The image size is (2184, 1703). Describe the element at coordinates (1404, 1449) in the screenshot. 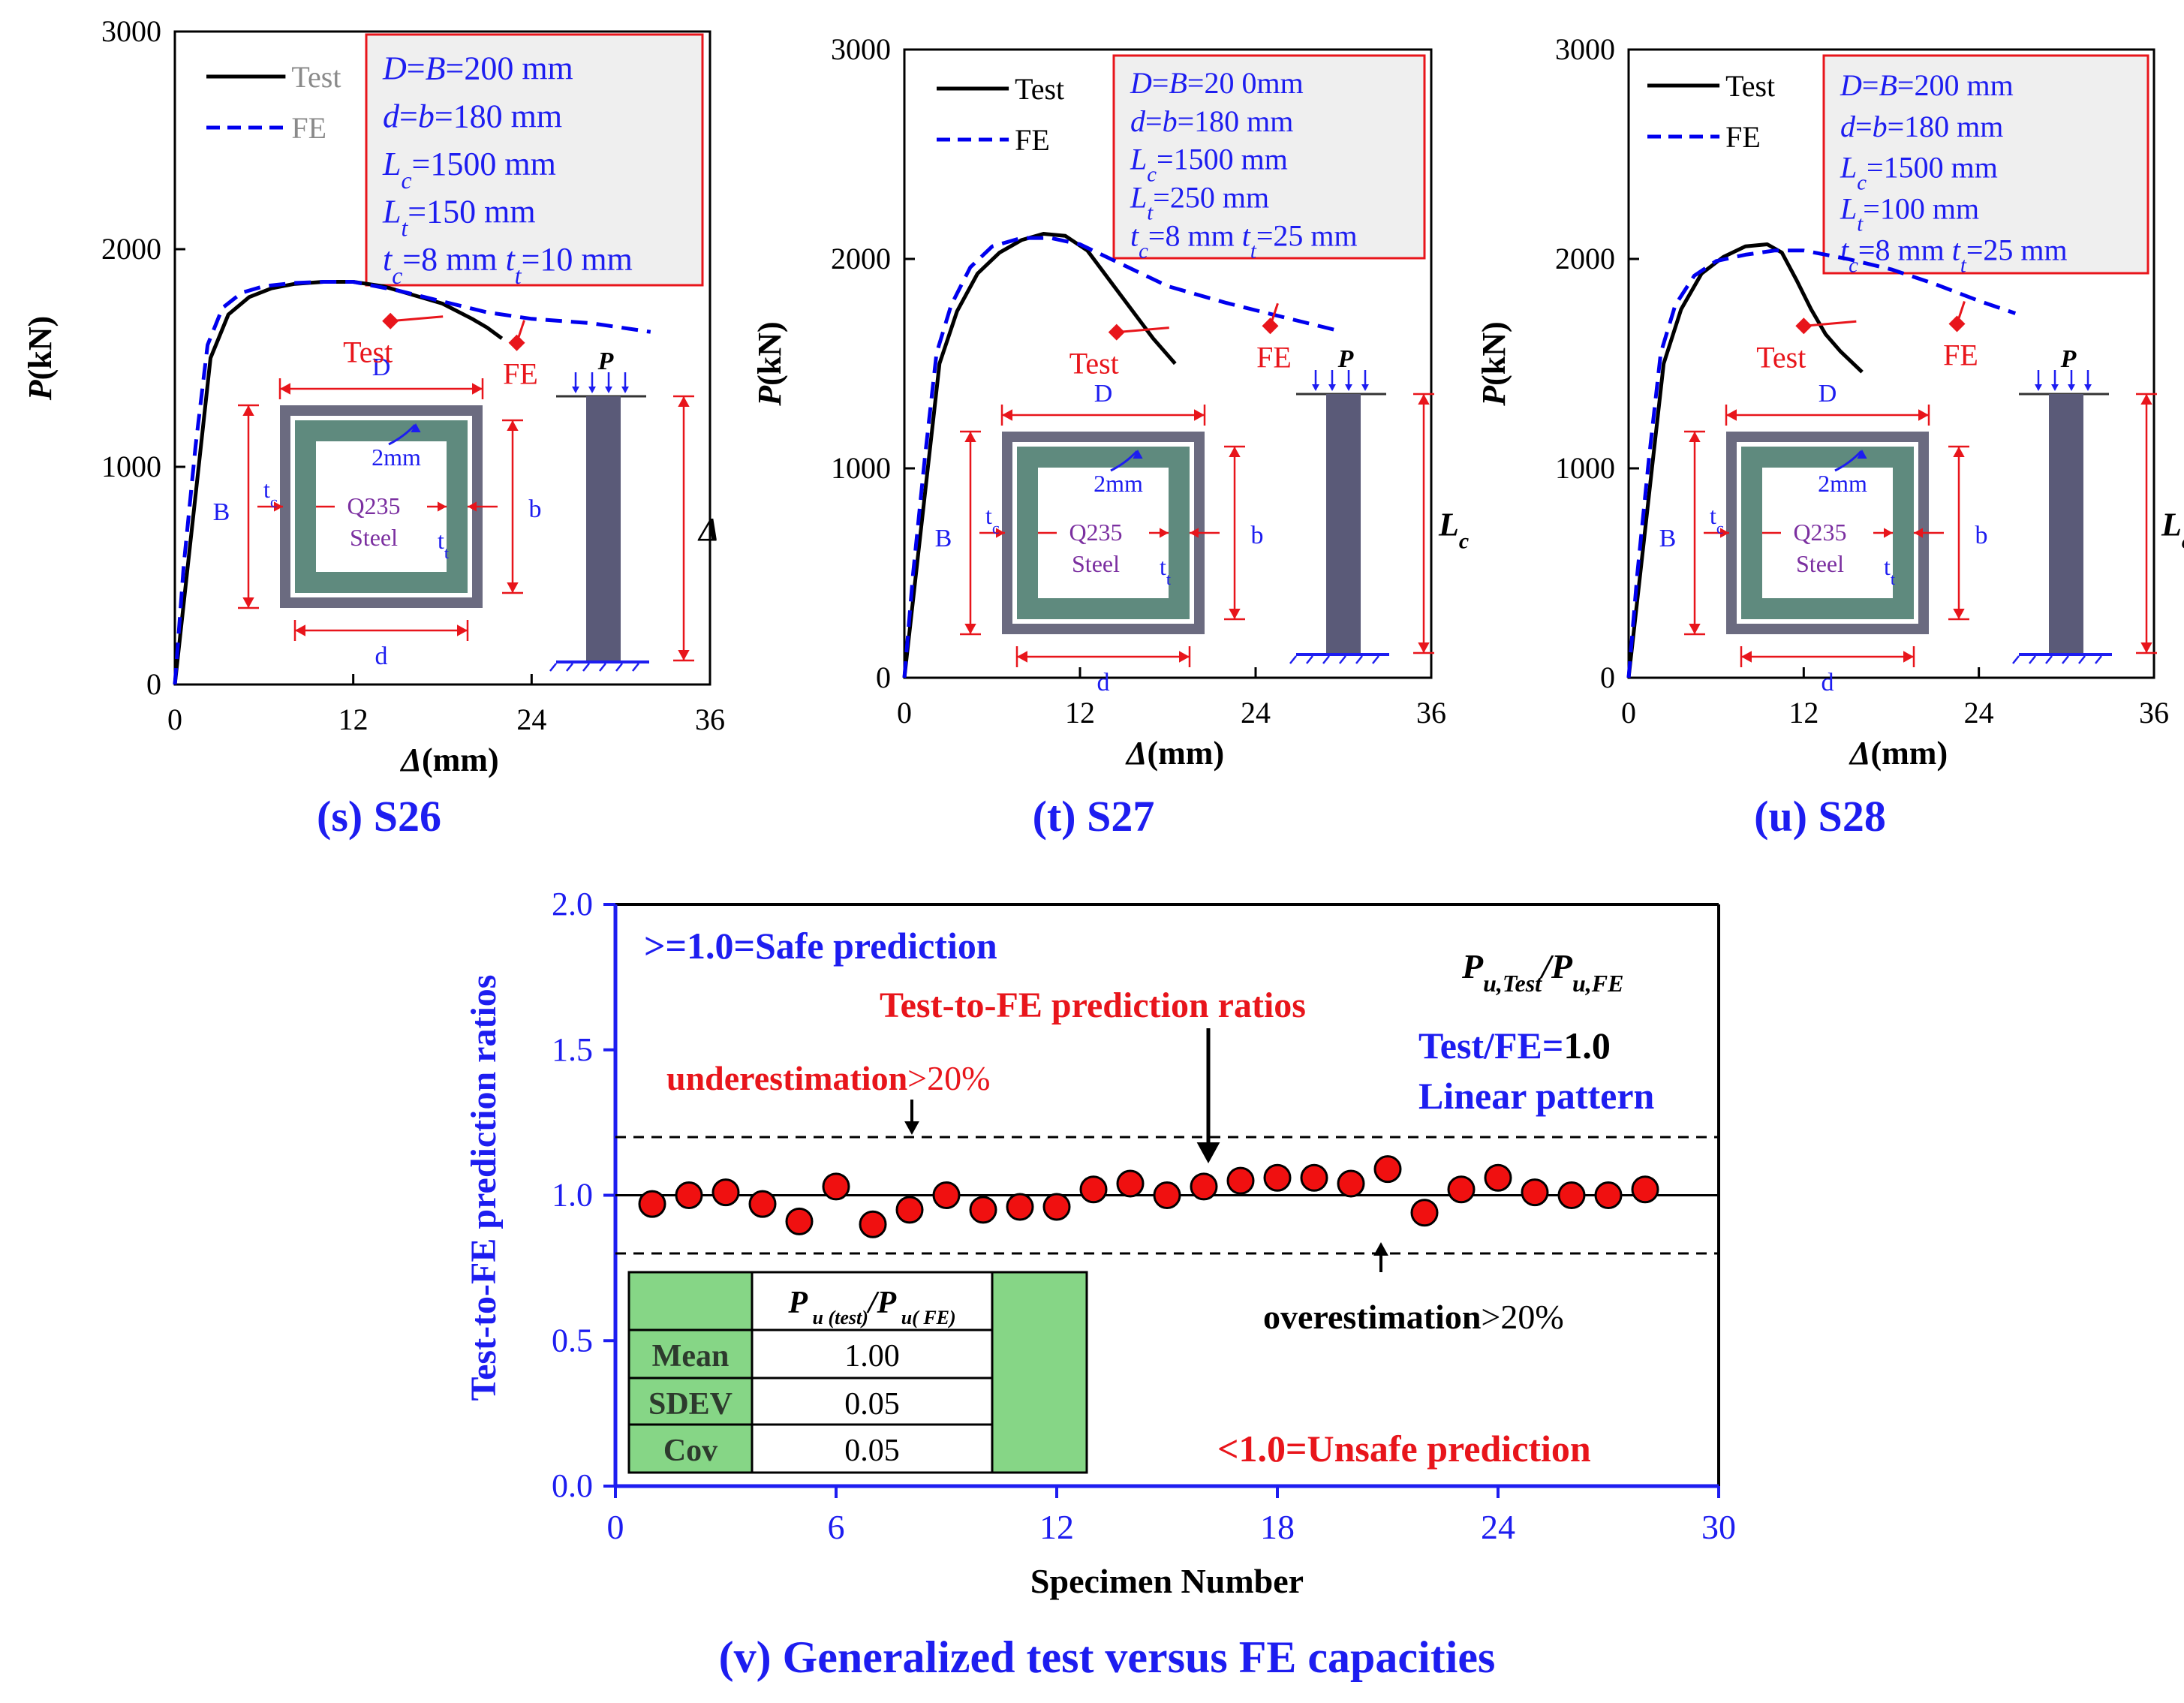

I see `unsafe-prediction-label: <1.0=Unsafe prediction` at that location.